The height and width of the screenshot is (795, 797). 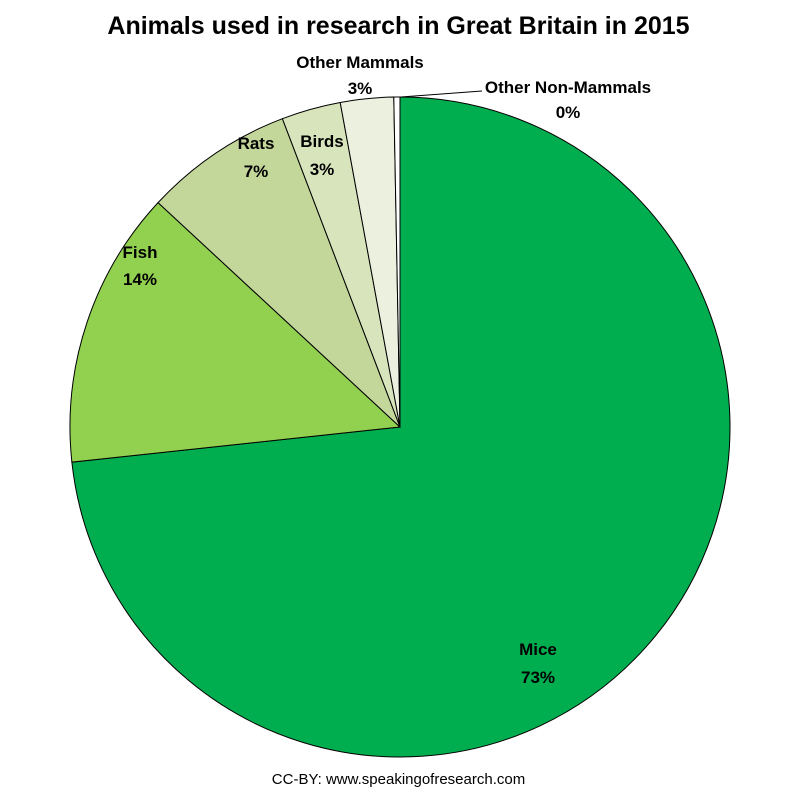 I want to click on category-label-rats: Rats, so click(x=256, y=143).